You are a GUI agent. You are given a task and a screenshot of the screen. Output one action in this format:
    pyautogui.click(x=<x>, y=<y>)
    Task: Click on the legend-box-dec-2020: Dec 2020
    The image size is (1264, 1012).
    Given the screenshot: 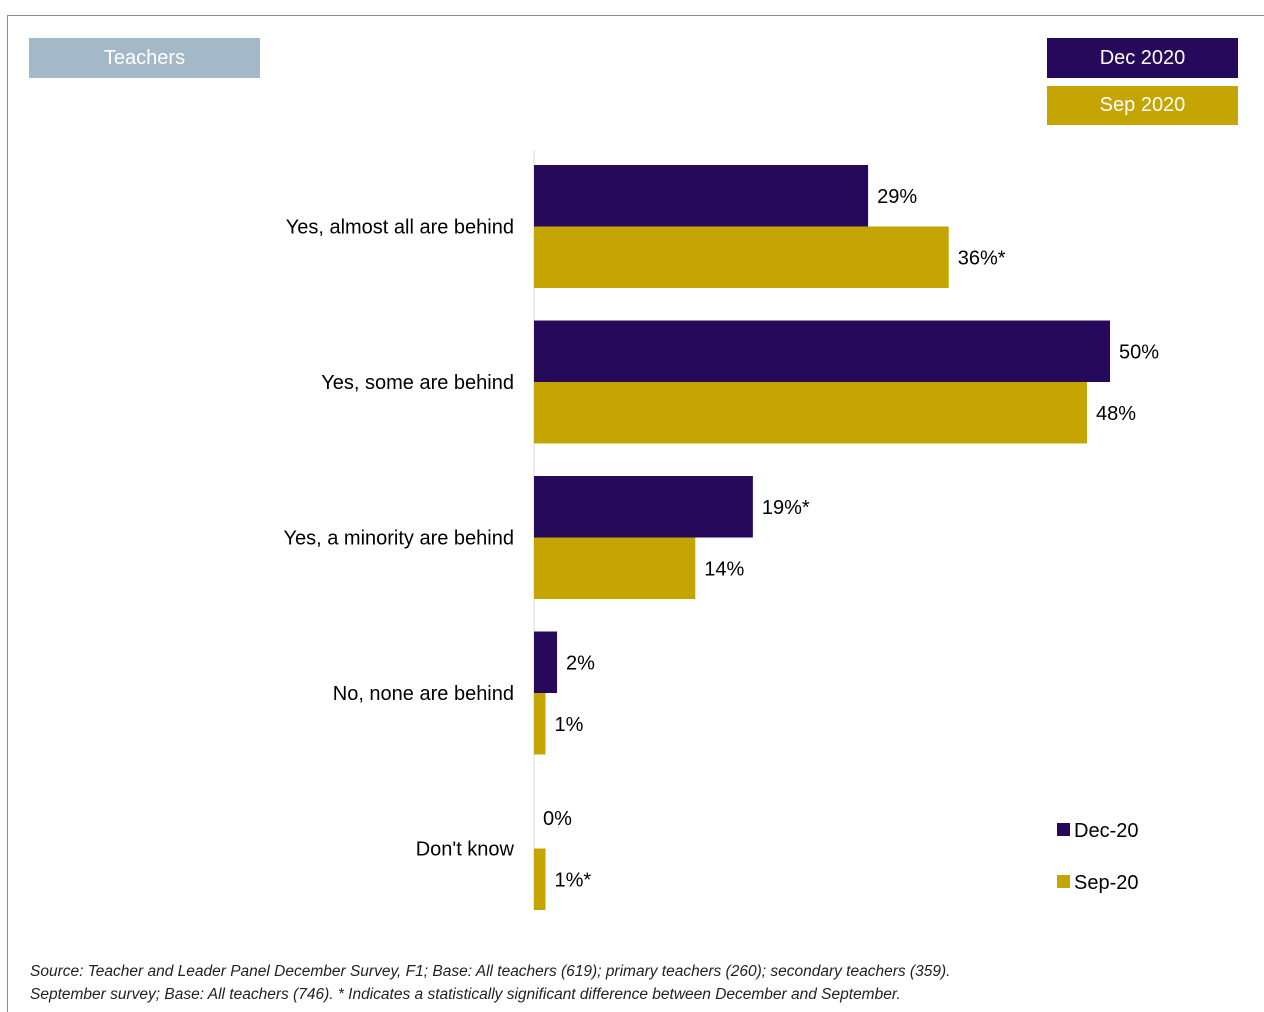 What is the action you would take?
    pyautogui.click(x=1142, y=58)
    